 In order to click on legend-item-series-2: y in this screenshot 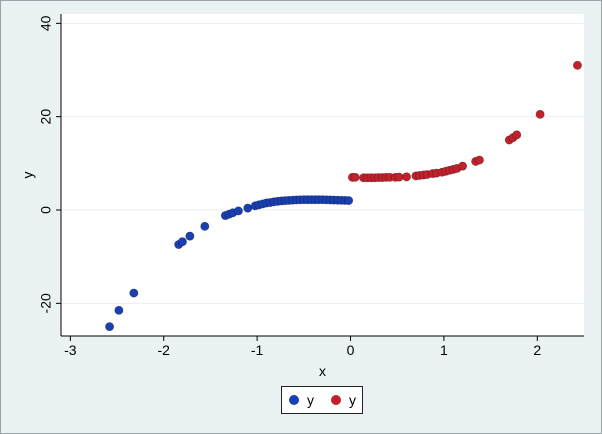, I will do `click(343, 400)`.